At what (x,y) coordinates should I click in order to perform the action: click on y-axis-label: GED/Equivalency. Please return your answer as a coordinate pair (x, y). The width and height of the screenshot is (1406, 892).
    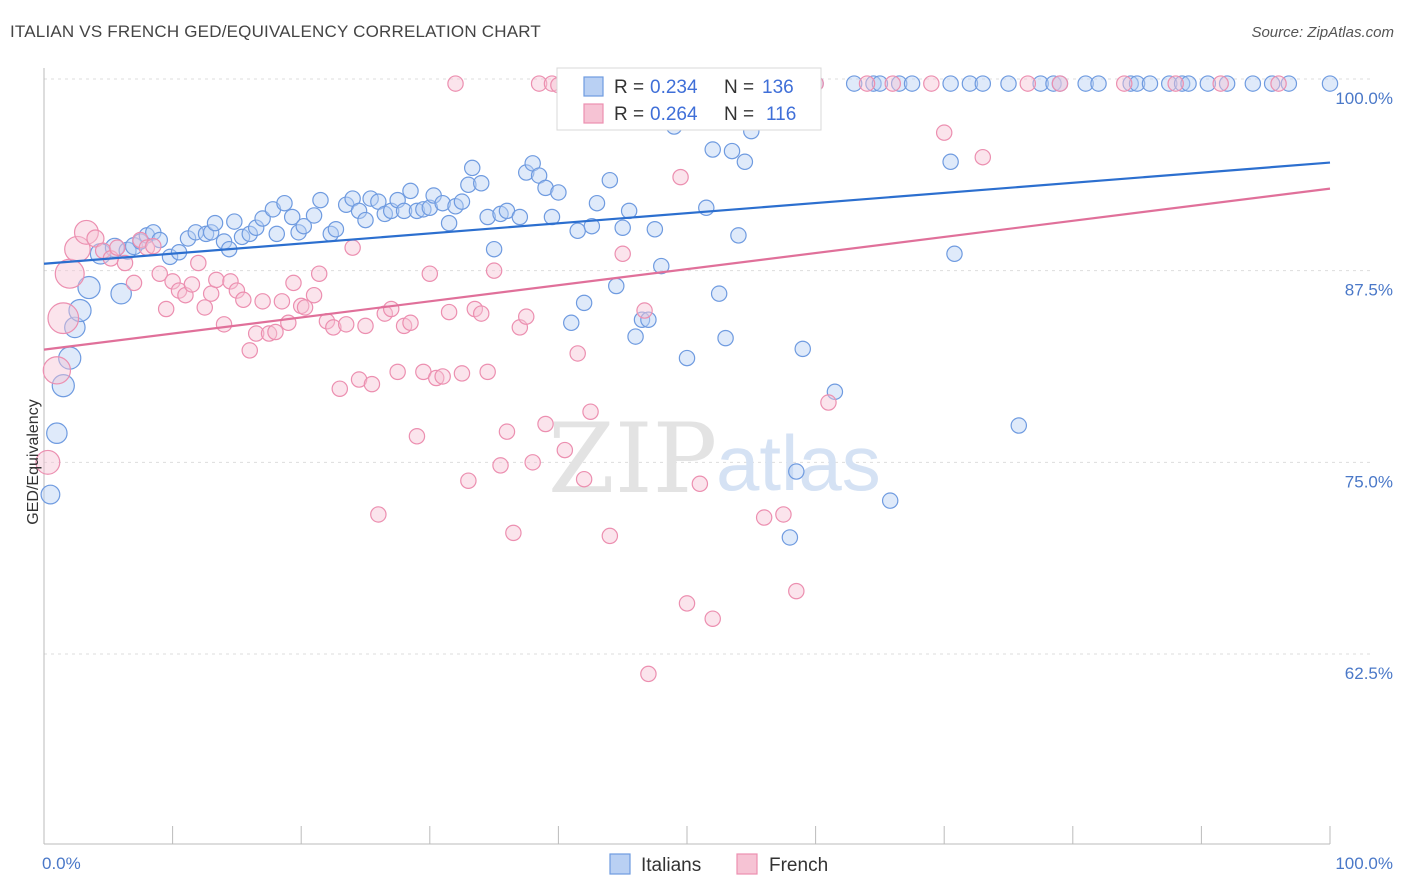
    Looking at the image, I should click on (33, 461).